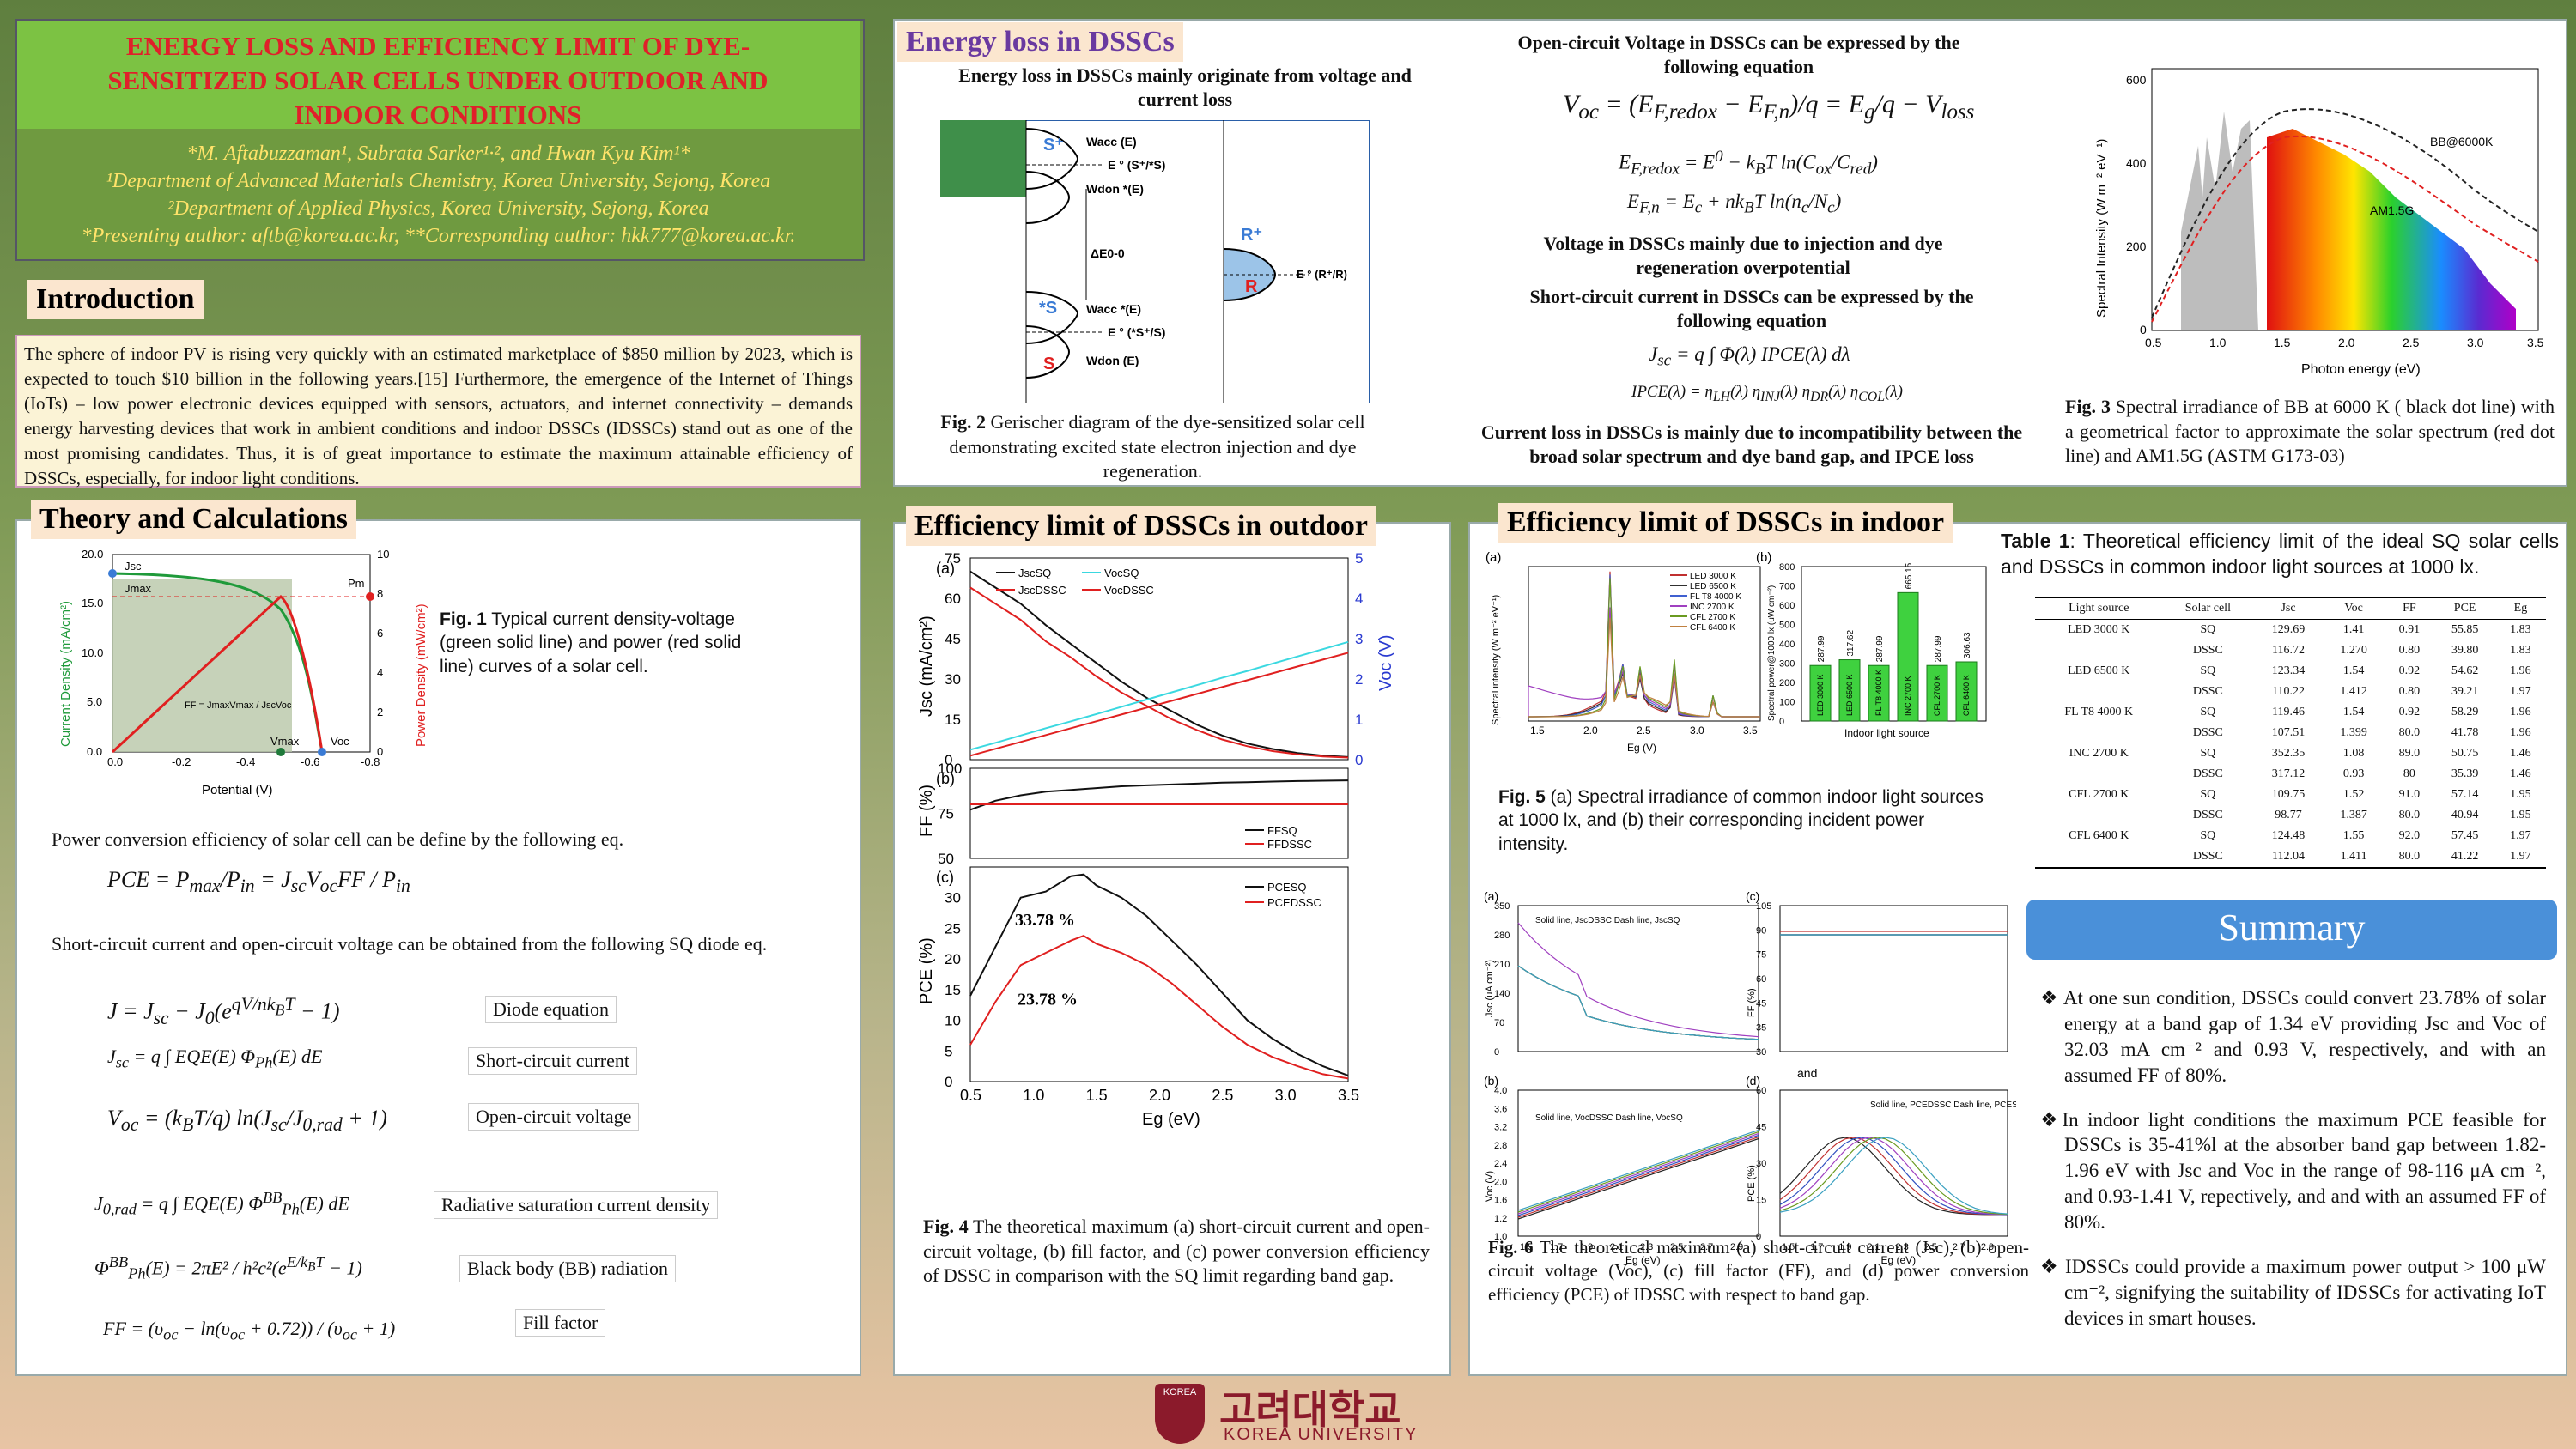  Describe the element at coordinates (2289, 650) in the screenshot. I see `table-cell: 116.72` at that location.